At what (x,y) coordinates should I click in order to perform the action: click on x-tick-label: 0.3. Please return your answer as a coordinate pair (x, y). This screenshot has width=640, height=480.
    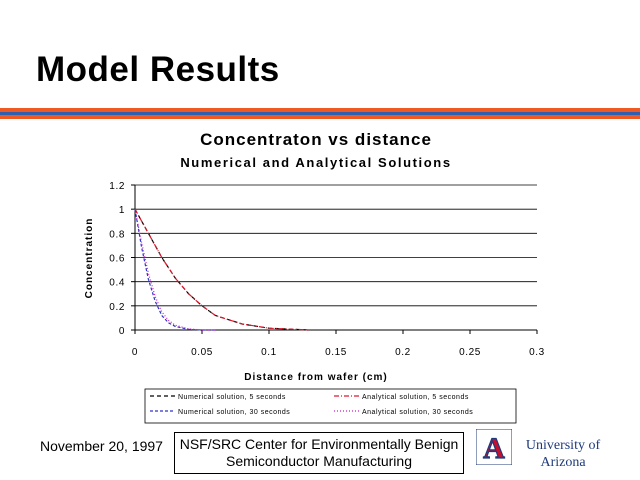
    Looking at the image, I should click on (537, 352).